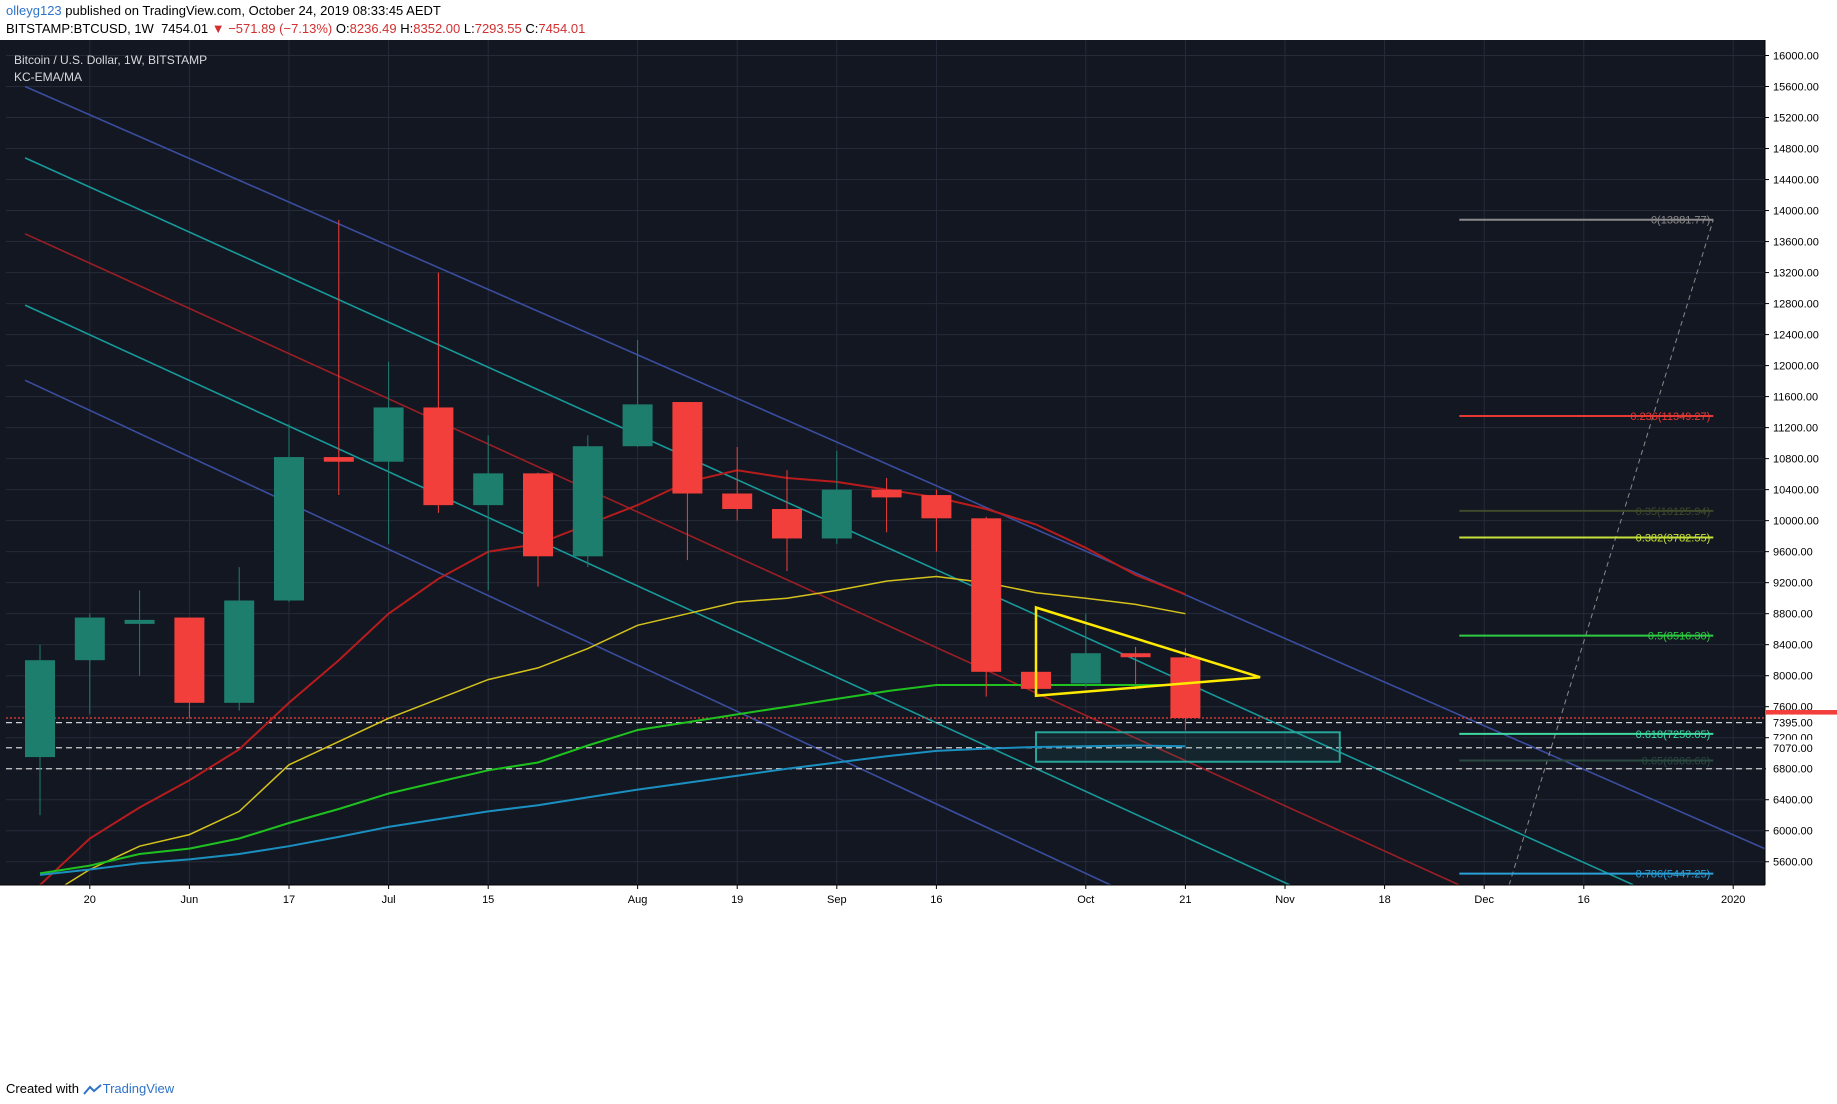 This screenshot has width=1837, height=1104. What do you see at coordinates (48, 77) in the screenshot?
I see `indicator-label: KC-EMA/MA` at bounding box center [48, 77].